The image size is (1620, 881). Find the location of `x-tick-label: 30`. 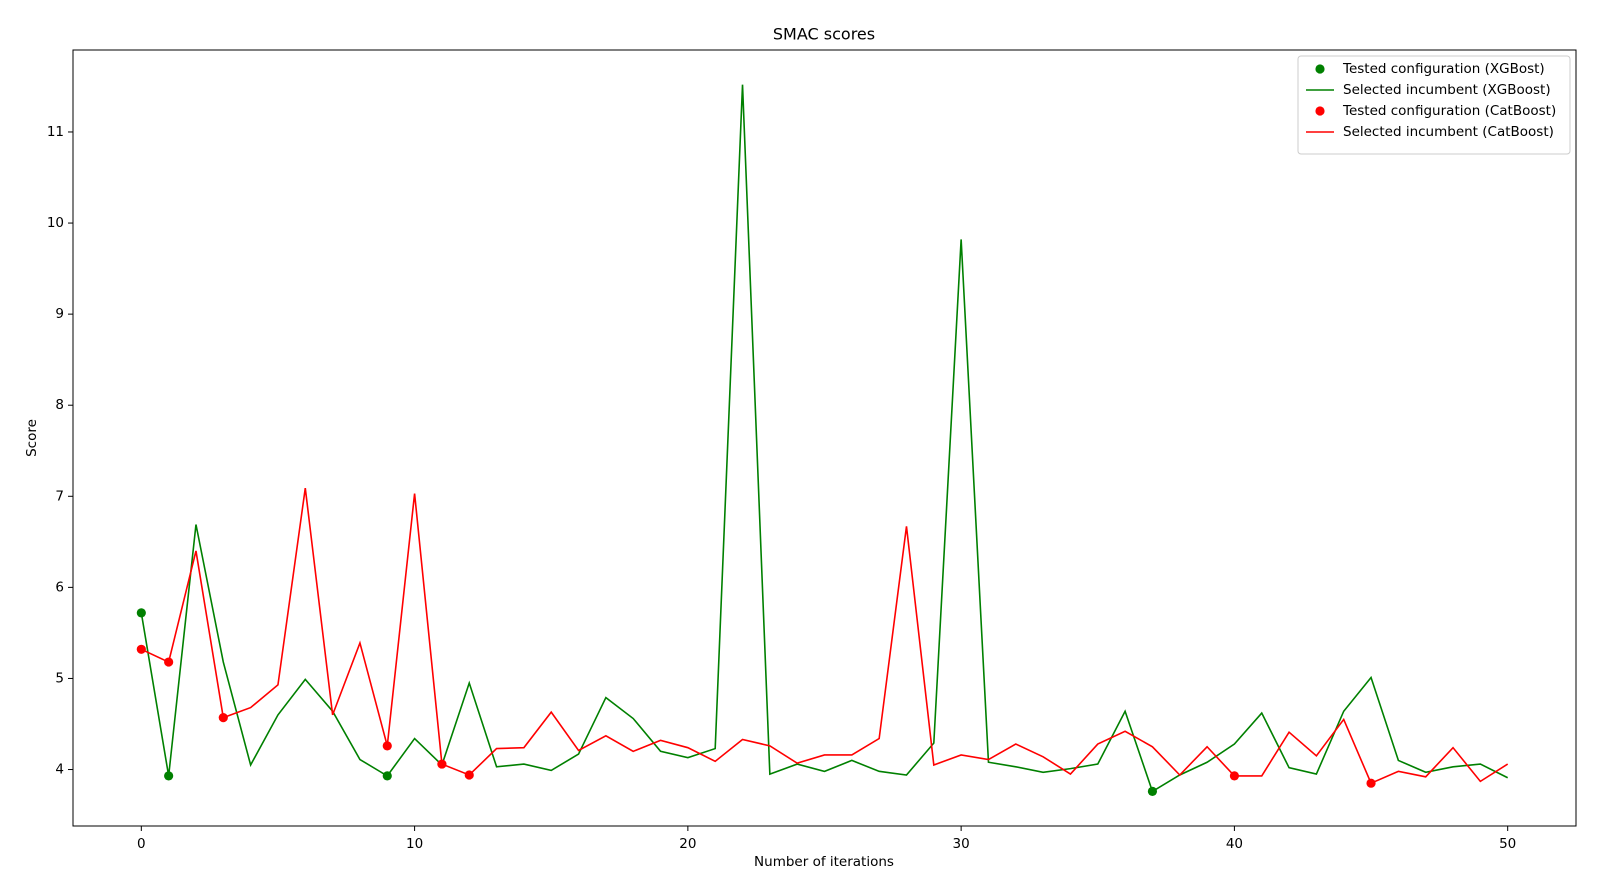

x-tick-label: 30 is located at coordinates (961, 844).